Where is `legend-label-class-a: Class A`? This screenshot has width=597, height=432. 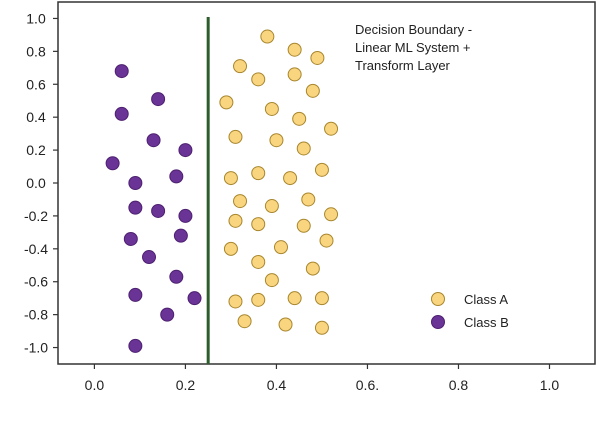 legend-label-class-a: Class A is located at coordinates (486, 299).